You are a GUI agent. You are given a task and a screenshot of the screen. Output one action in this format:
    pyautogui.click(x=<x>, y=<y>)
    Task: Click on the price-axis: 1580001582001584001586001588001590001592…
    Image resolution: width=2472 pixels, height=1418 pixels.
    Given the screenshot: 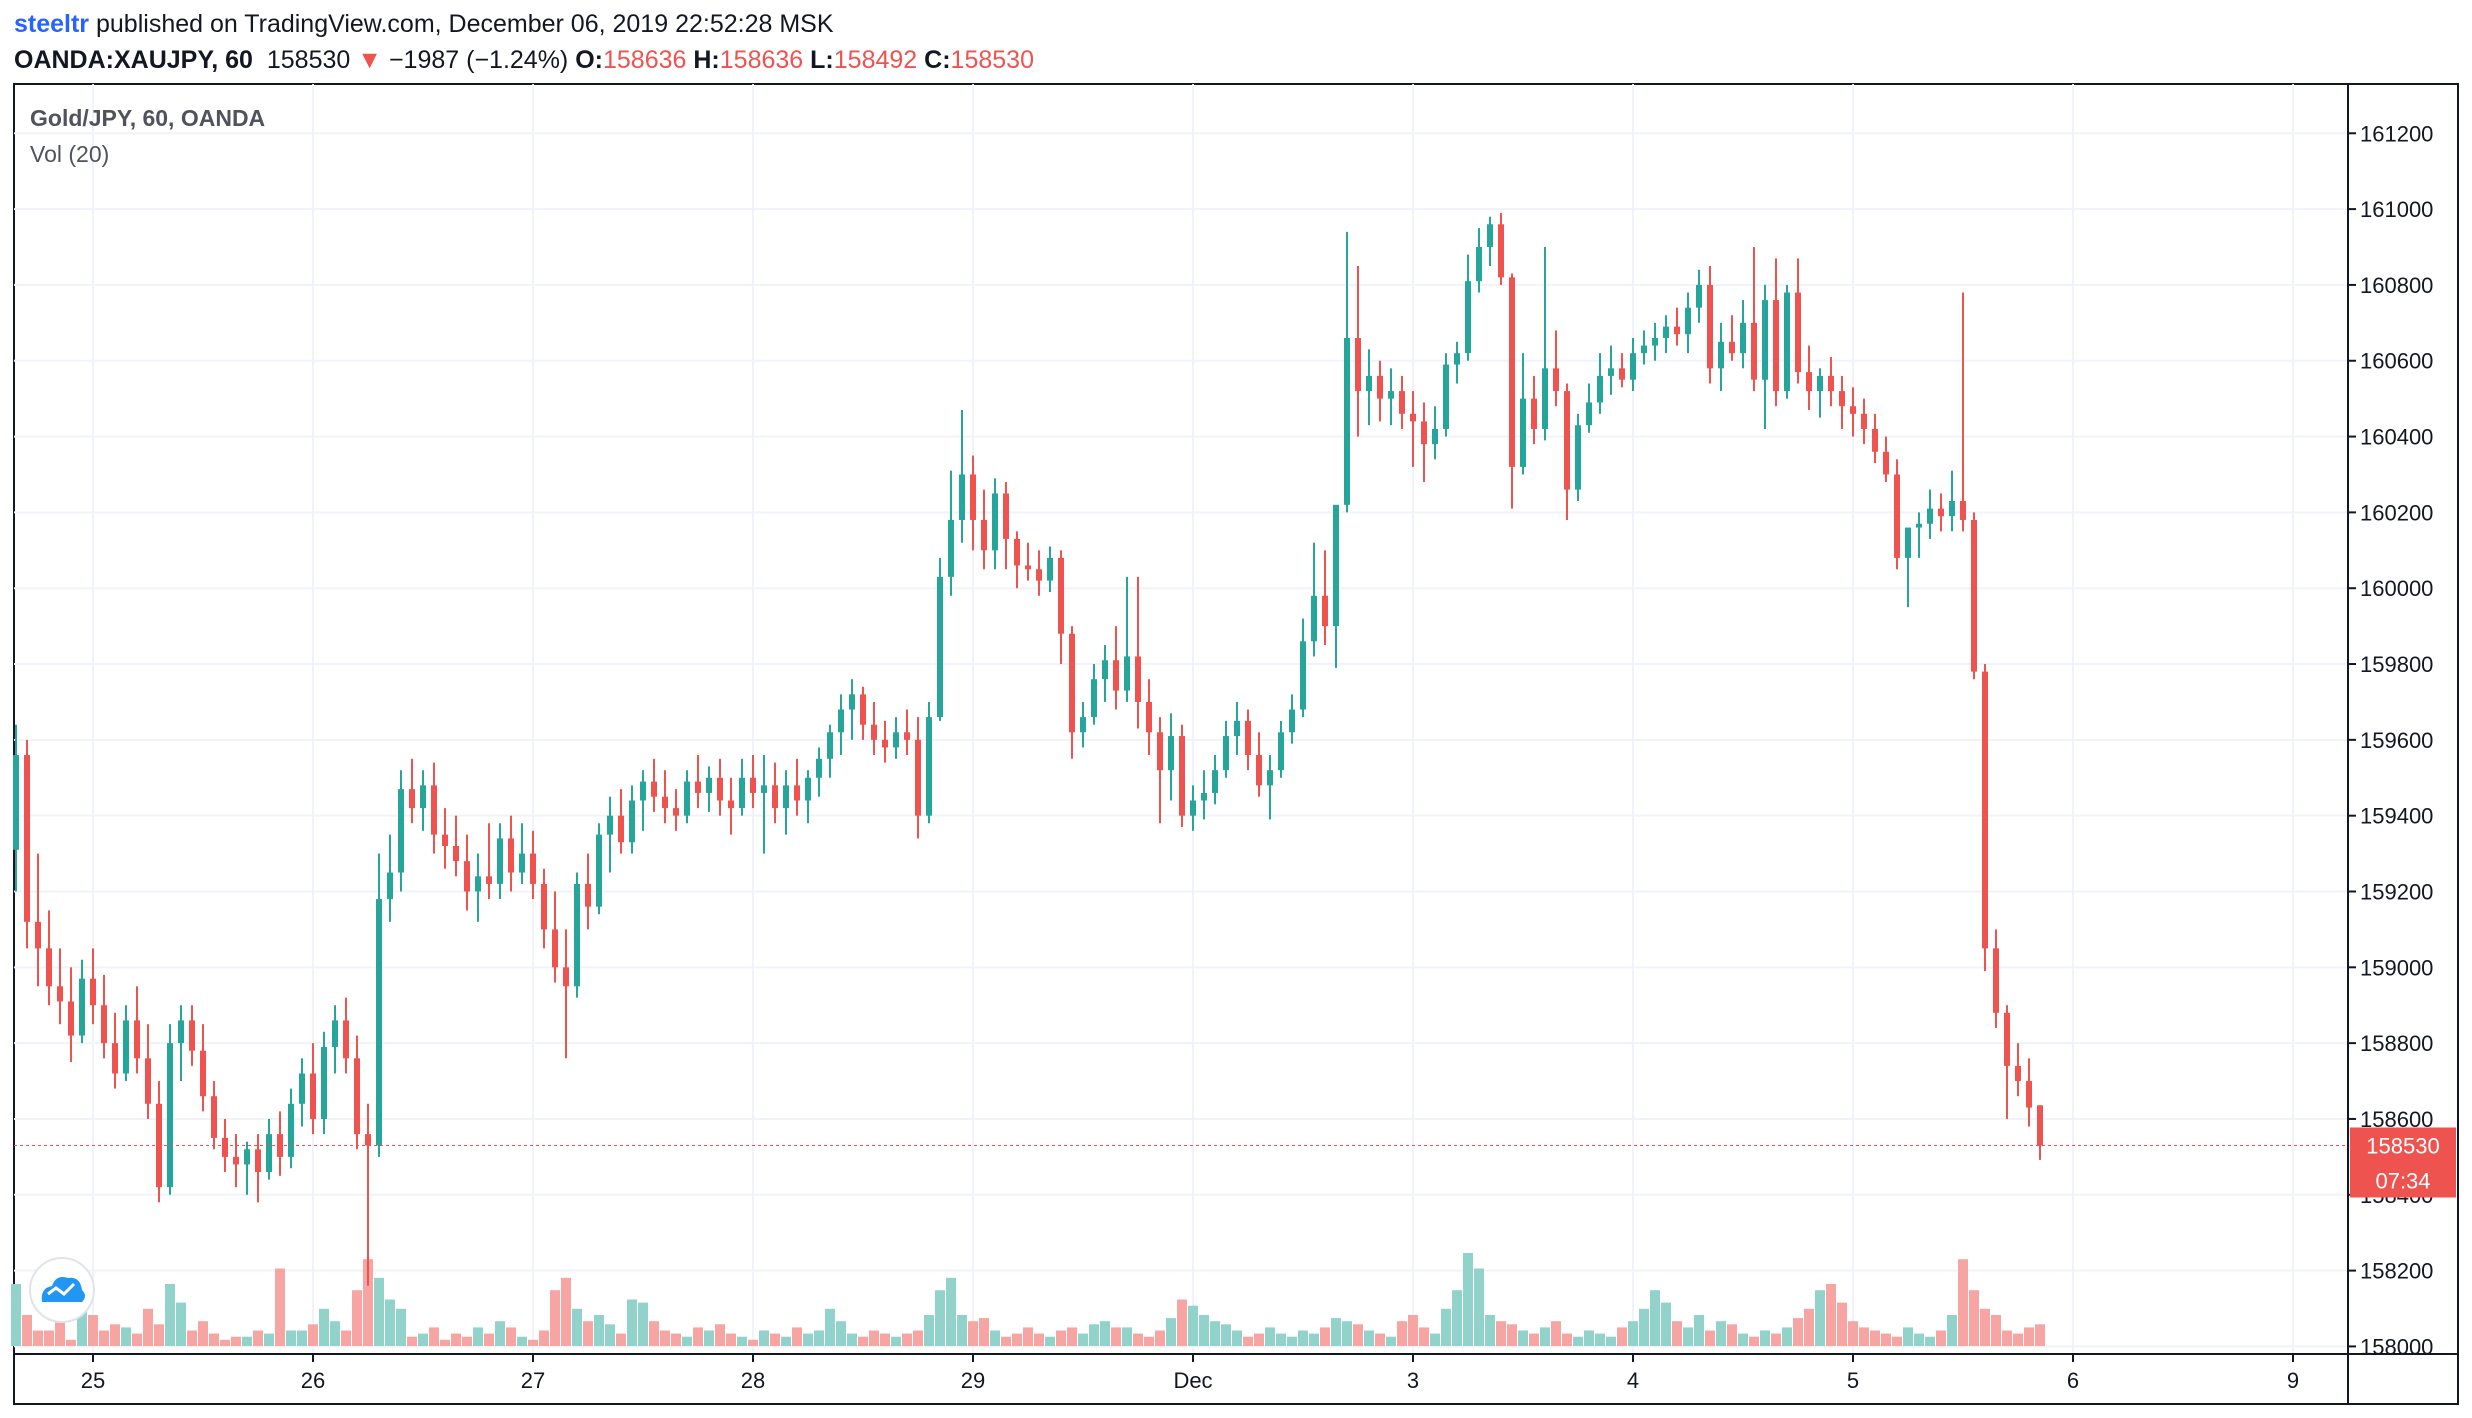 What is the action you would take?
    pyautogui.click(x=2390, y=740)
    